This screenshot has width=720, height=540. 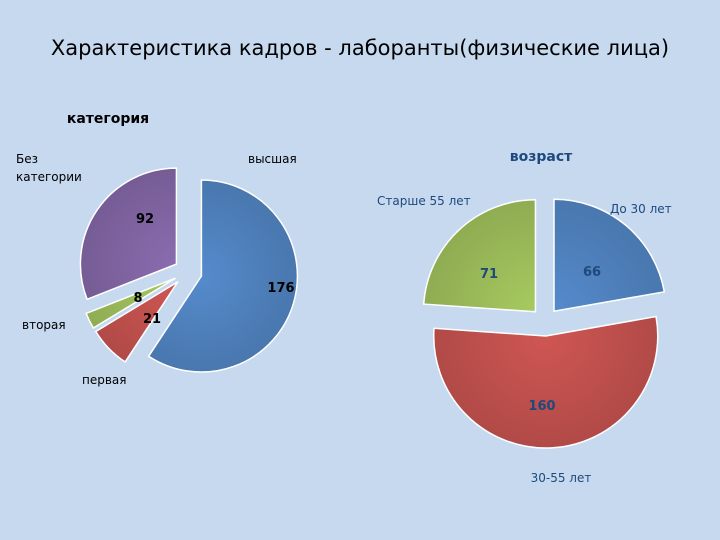 What do you see at coordinates (592, 272) in the screenshot?
I see `value-label: 66` at bounding box center [592, 272].